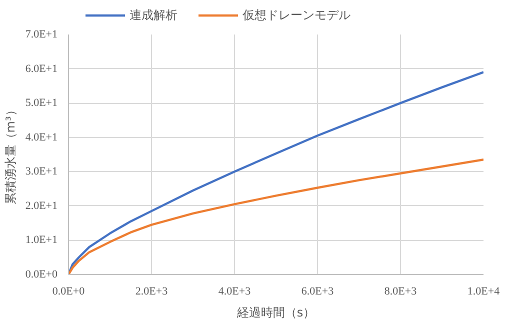  I want to click on y-tick-label: 4.0E+1, so click(41, 137).